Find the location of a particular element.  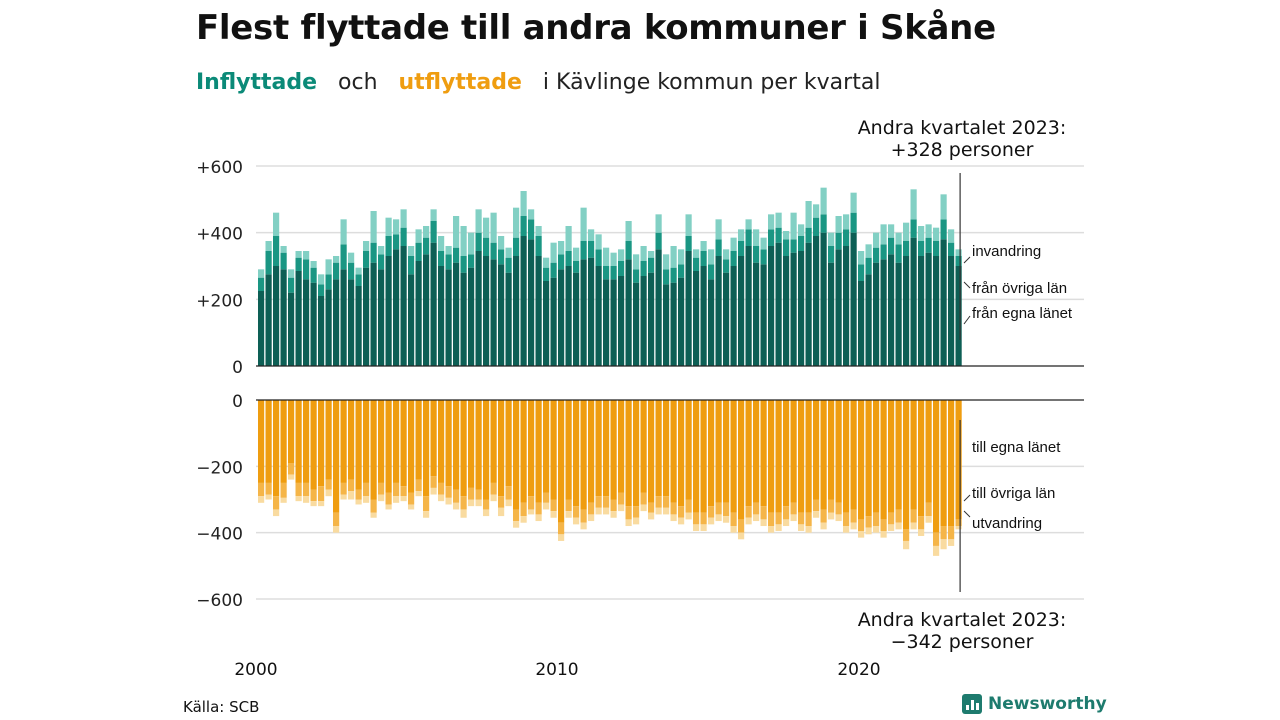

x-tick-label: 2020 is located at coordinates (858, 670).